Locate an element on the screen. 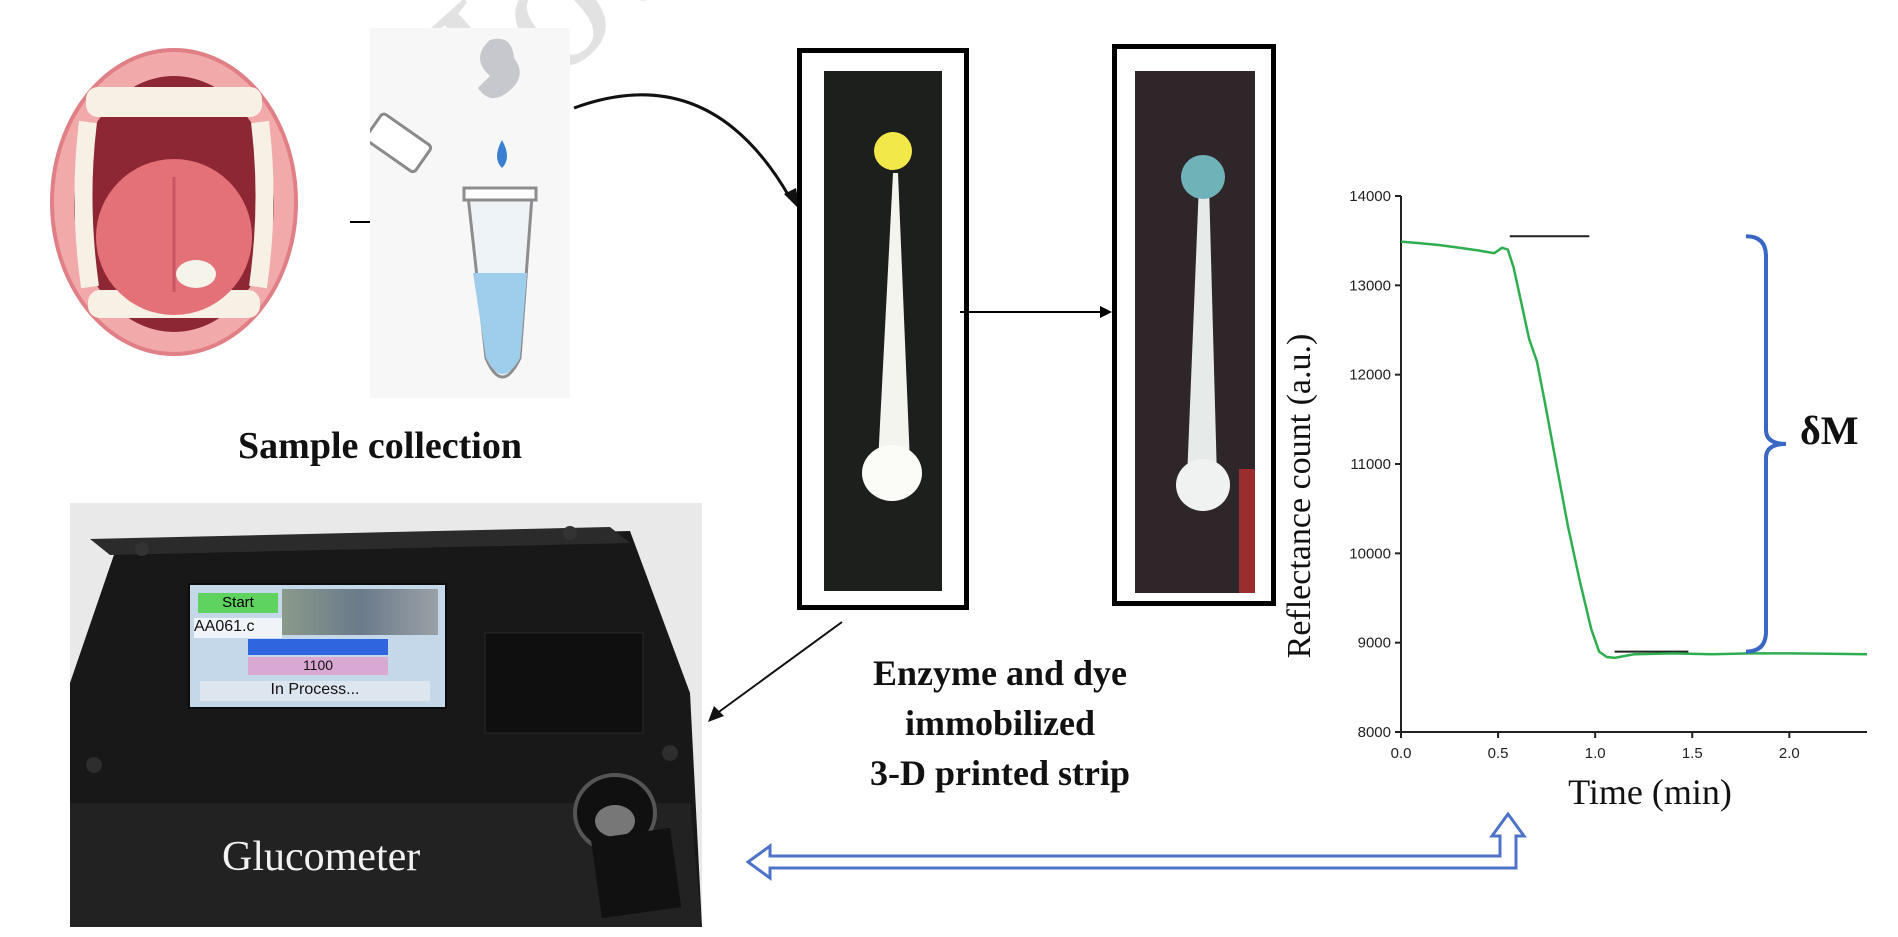 This screenshot has width=1898, height=937. strip-before-frame is located at coordinates (883, 329).